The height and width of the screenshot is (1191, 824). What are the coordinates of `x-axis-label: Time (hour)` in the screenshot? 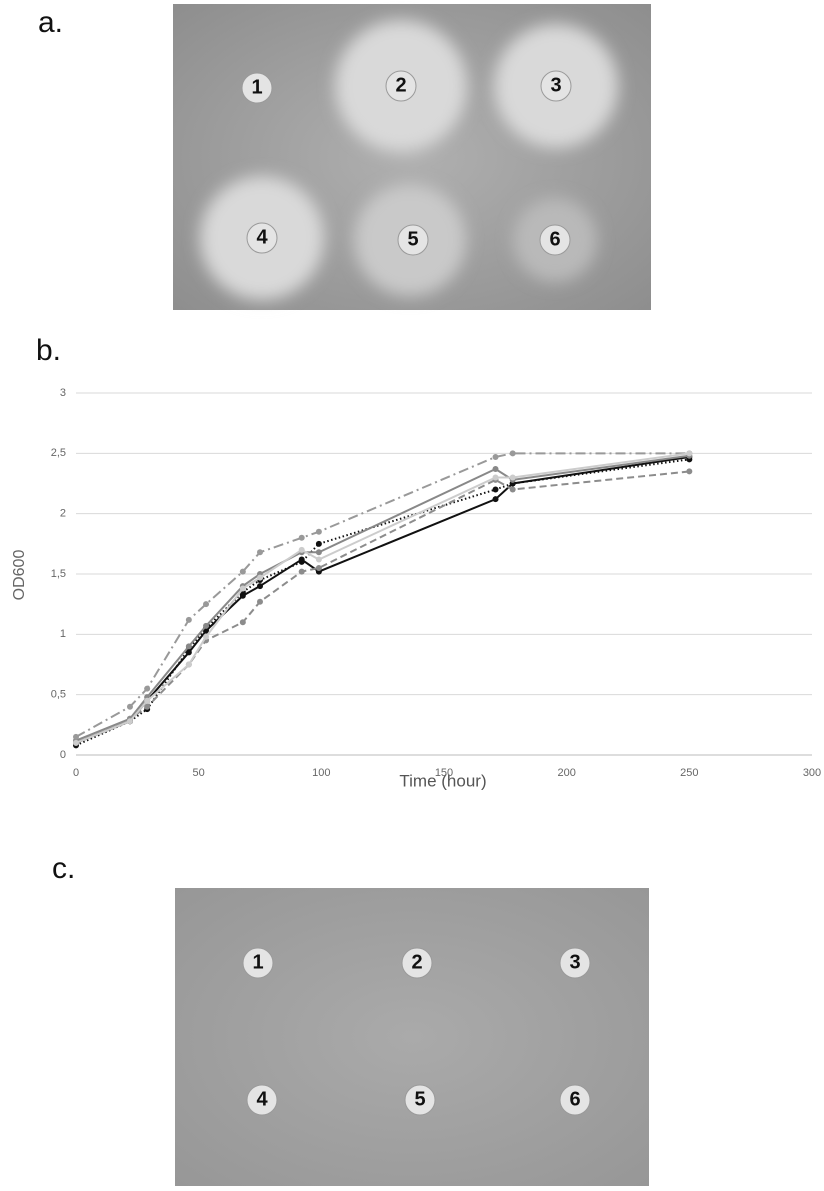 It's located at (442, 780).